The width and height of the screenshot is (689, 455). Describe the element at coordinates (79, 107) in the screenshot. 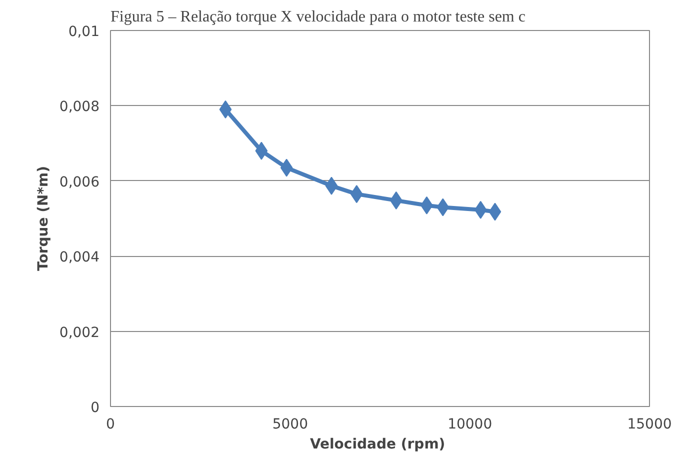

I see `y-tick-label: 0,008` at that location.